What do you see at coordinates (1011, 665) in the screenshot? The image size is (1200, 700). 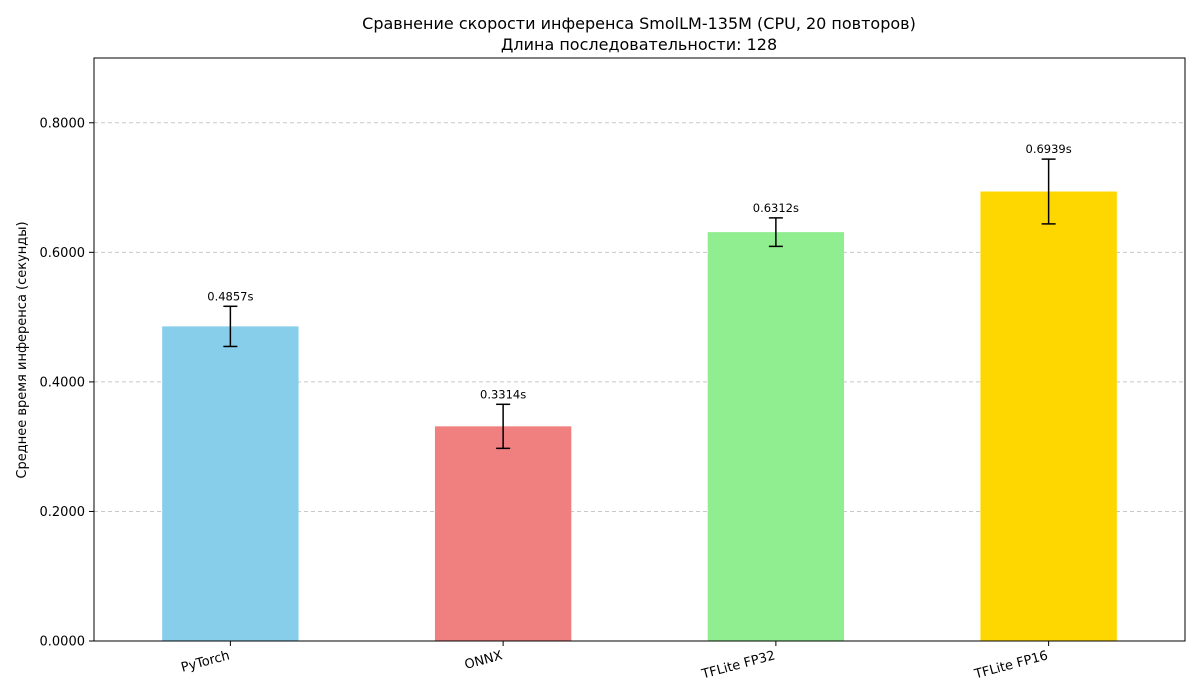 I see `x-tick-label: TFLite FP16` at bounding box center [1011, 665].